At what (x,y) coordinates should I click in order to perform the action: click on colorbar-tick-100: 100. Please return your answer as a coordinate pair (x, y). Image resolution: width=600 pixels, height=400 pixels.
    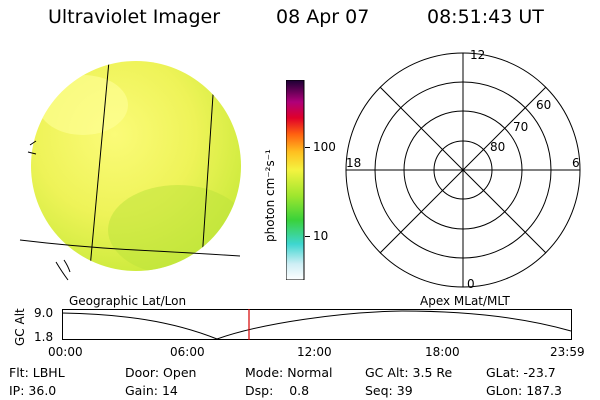
    Looking at the image, I should click on (324, 147).